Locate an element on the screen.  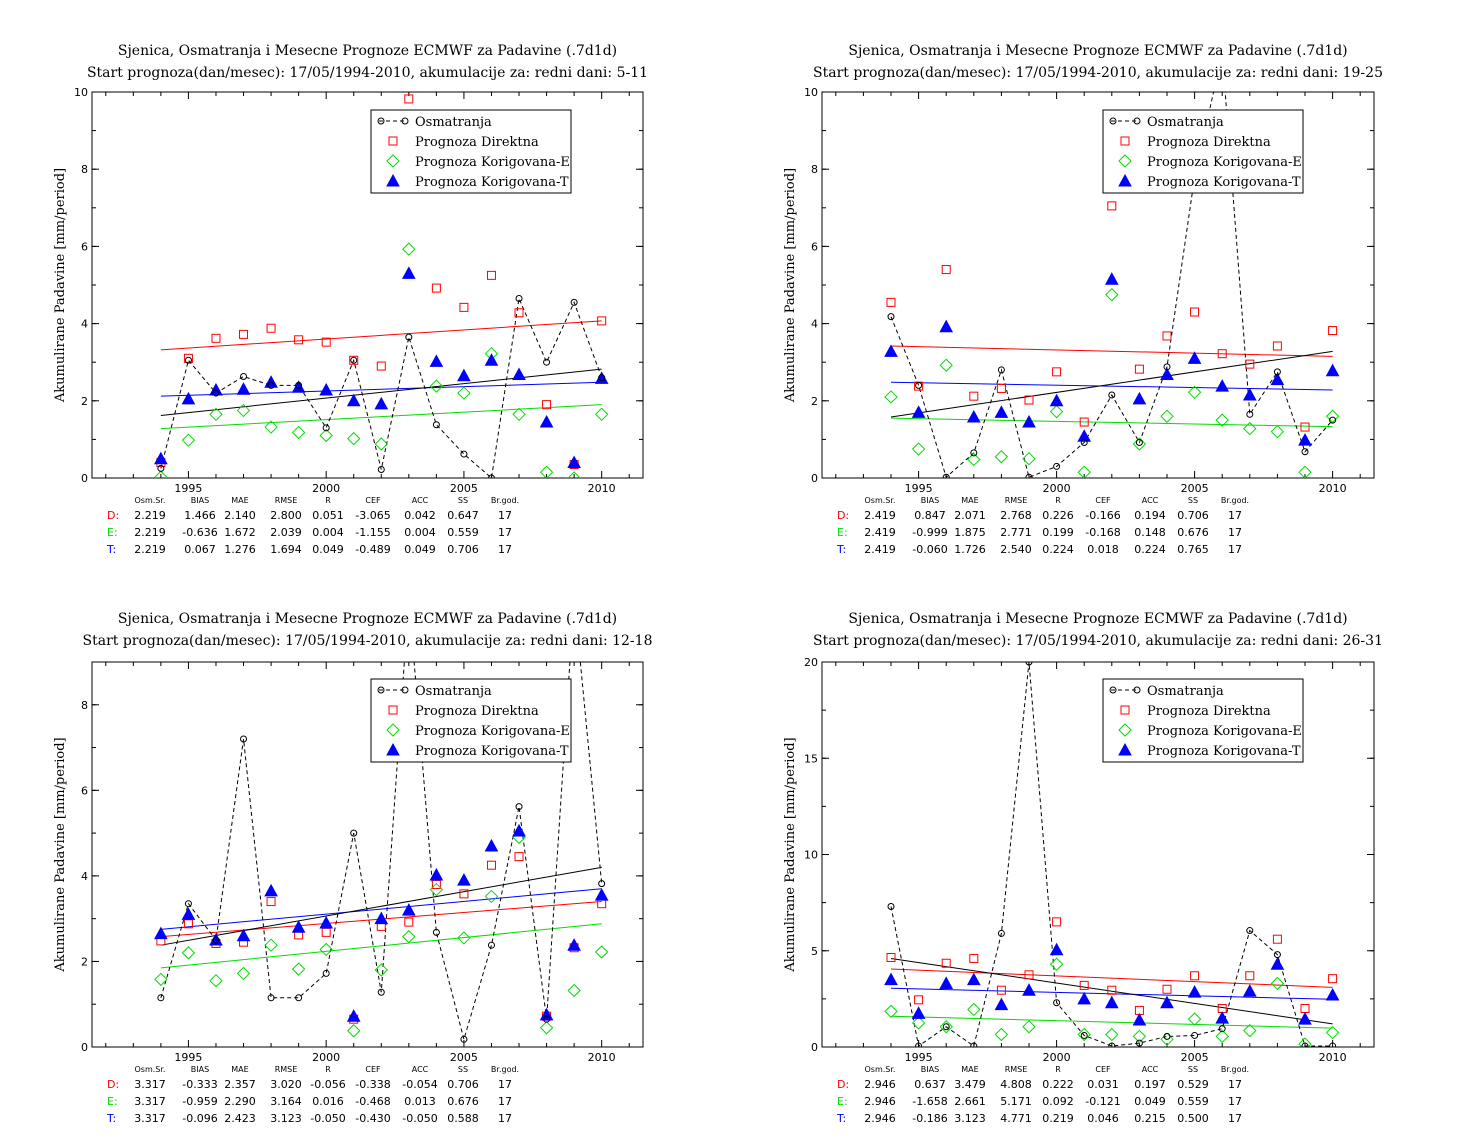
y-axis-label: Akumulirane Padavine [mm/period] is located at coordinates (790, 854).